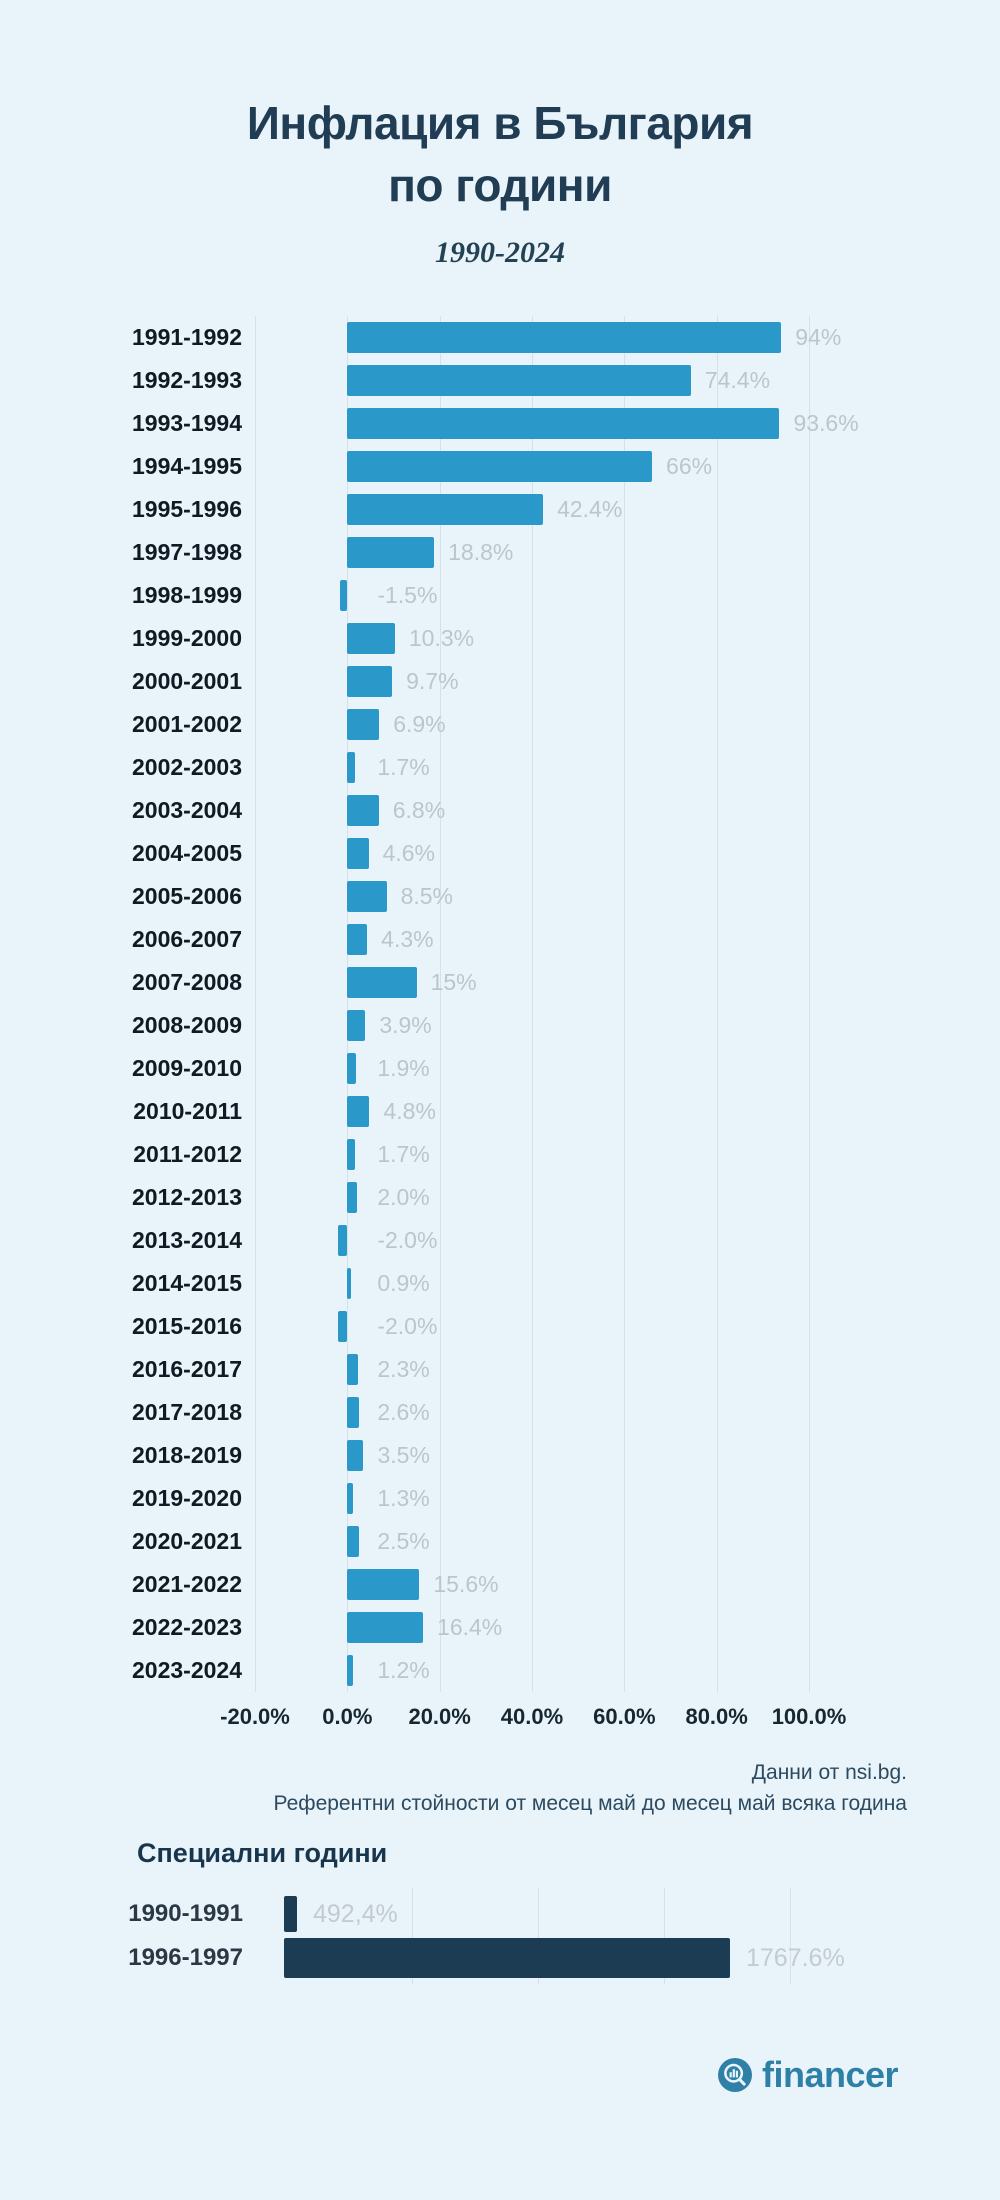 The height and width of the screenshot is (2200, 1000). What do you see at coordinates (185, 1957) in the screenshot?
I see `special-year-label: 1996-1997` at bounding box center [185, 1957].